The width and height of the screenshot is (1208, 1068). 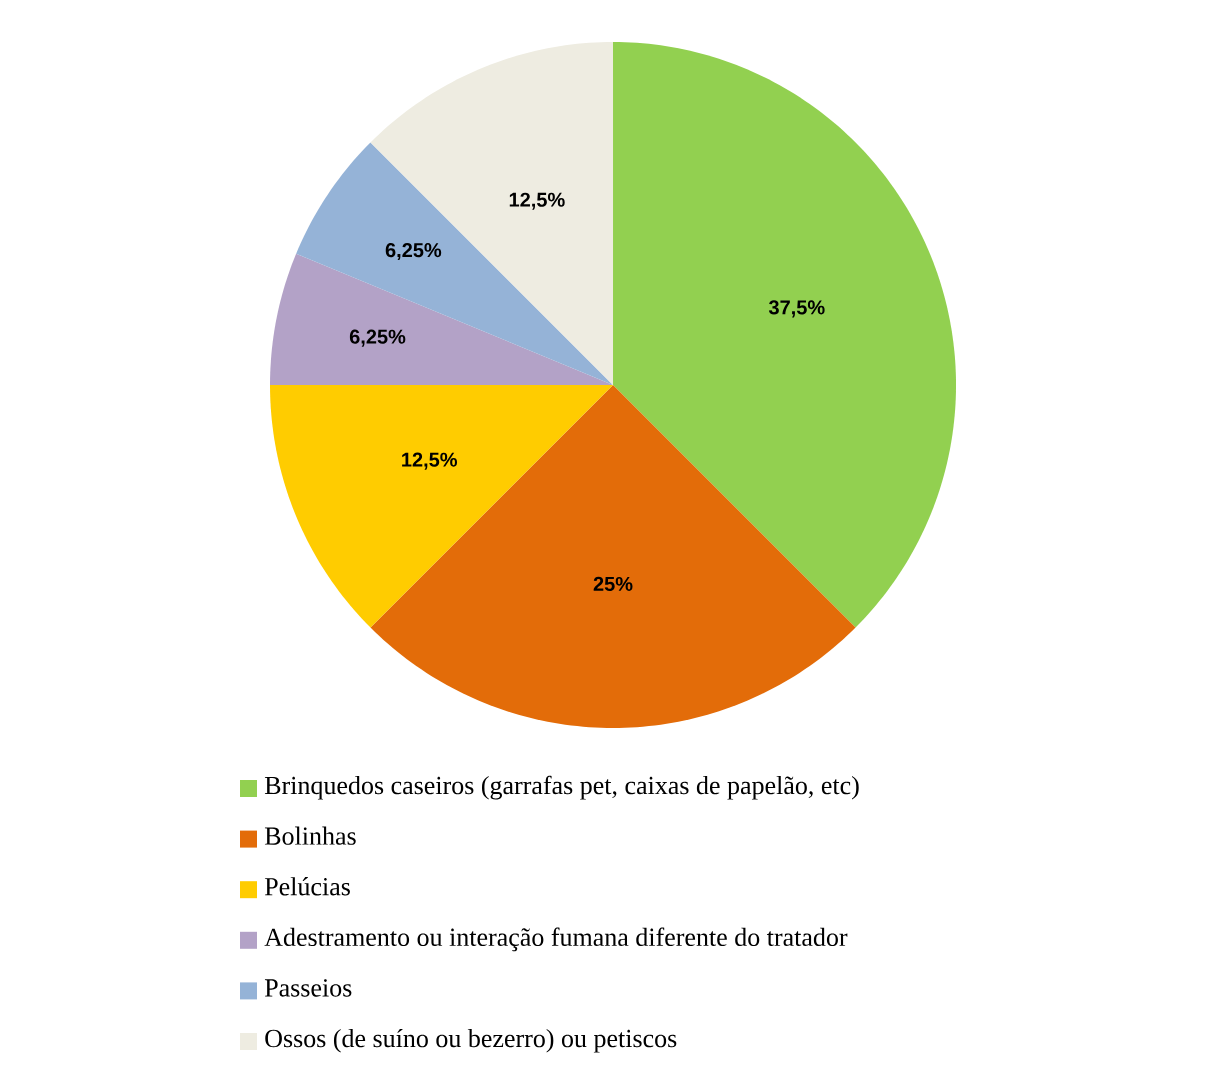 What do you see at coordinates (471, 1040) in the screenshot?
I see `legend-label: Ossos (de suíno ou bezerro) ou petiscos` at bounding box center [471, 1040].